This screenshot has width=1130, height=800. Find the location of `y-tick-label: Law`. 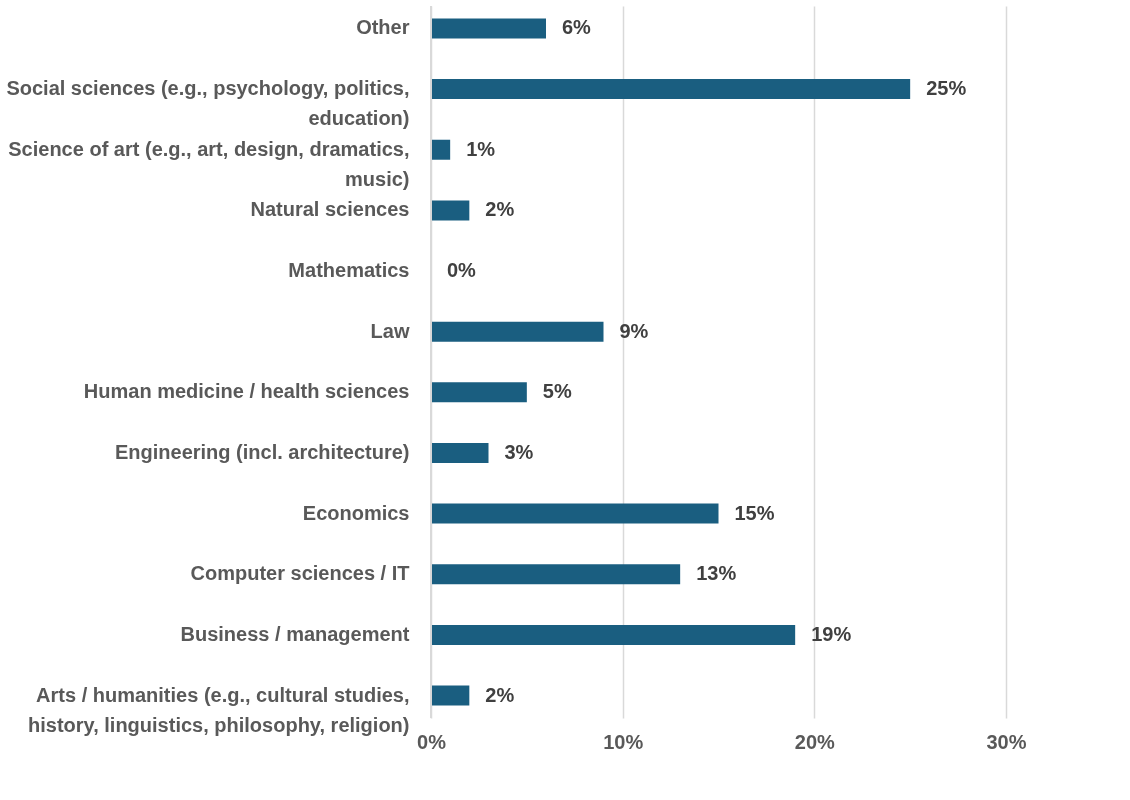

y-tick-label: Law is located at coordinates (390, 330).